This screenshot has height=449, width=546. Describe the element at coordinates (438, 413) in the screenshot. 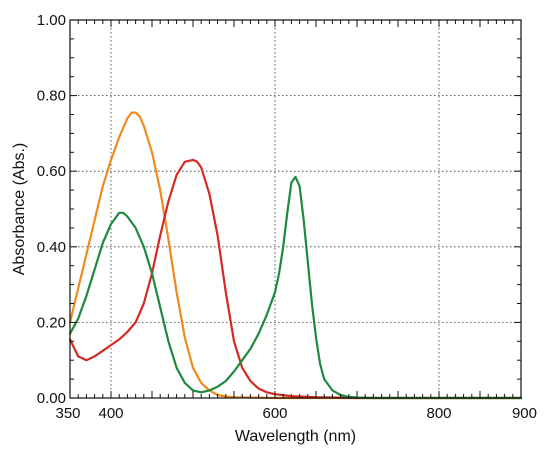

I see `x-tick-label: 800` at that location.